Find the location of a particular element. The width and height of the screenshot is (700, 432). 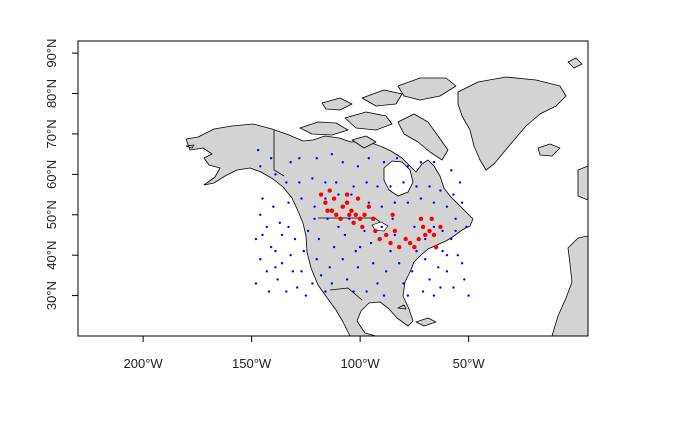

x-tick-label: 150°W is located at coordinates (252, 363).